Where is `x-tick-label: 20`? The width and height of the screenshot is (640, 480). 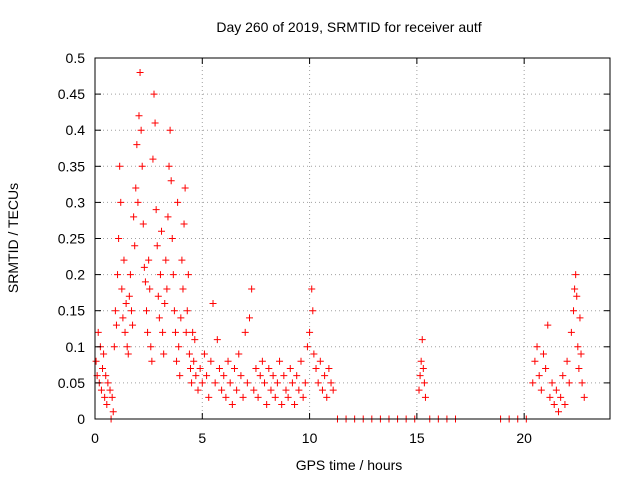 x-tick-label: 20 is located at coordinates (524, 438).